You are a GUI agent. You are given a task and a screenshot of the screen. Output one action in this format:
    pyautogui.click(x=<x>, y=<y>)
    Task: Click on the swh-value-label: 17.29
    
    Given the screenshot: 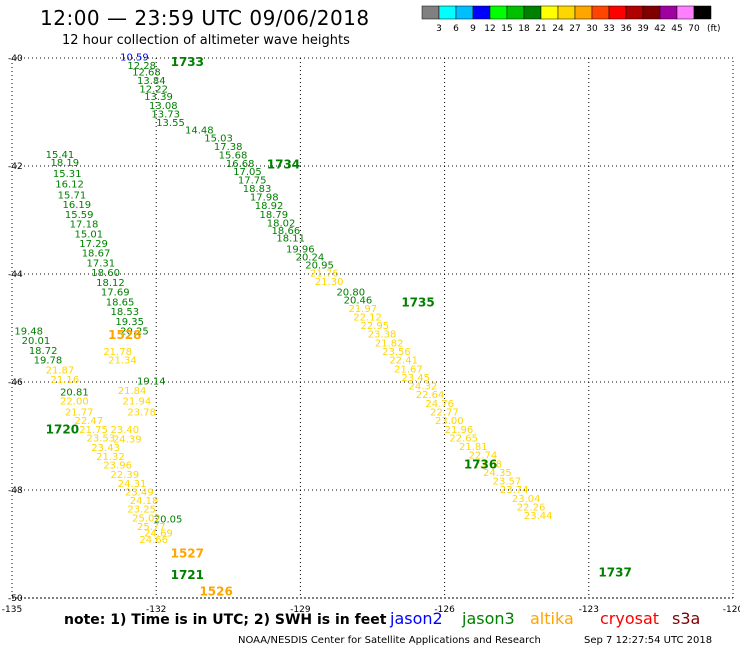 What is the action you would take?
    pyautogui.click(x=93, y=244)
    